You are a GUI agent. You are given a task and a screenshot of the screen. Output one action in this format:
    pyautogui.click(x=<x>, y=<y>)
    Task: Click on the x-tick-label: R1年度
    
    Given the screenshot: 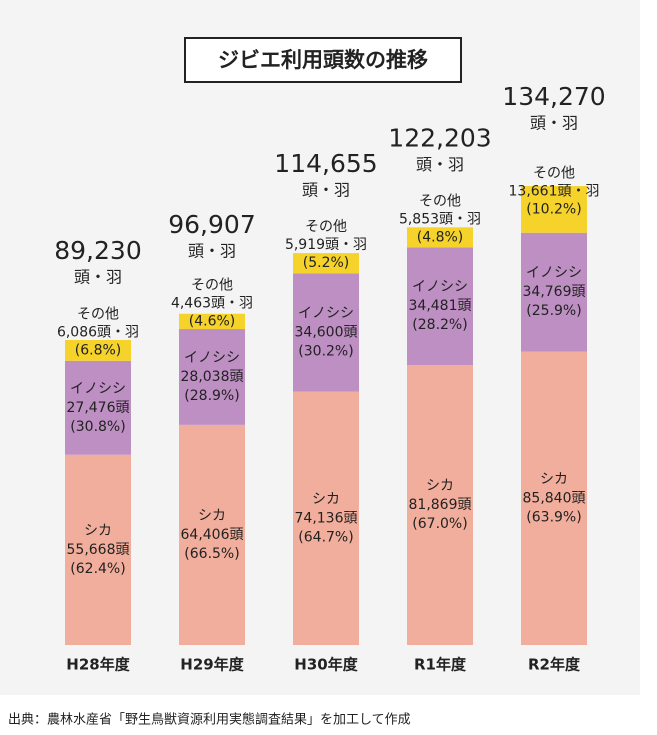 What is the action you would take?
    pyautogui.click(x=440, y=665)
    